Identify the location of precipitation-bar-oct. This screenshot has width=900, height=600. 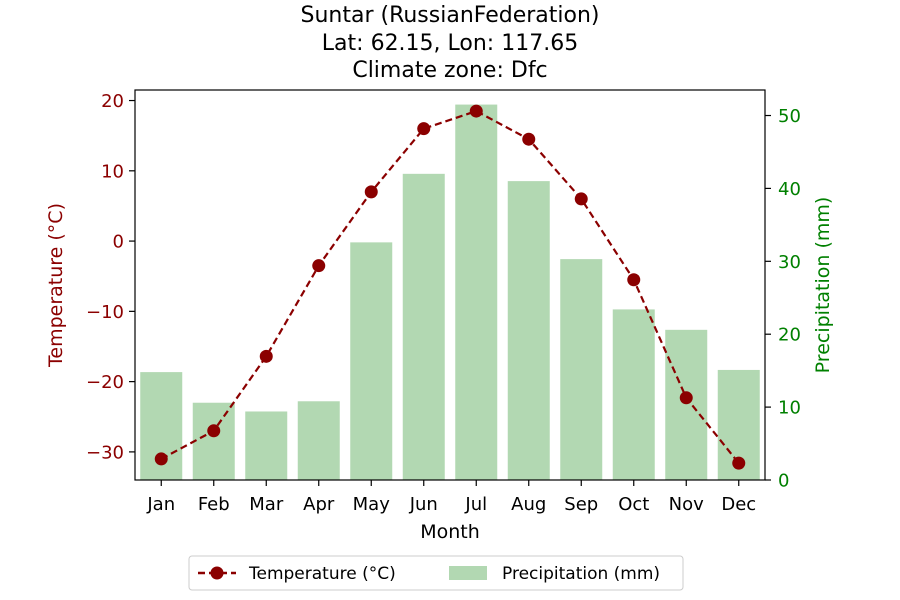
(633, 394).